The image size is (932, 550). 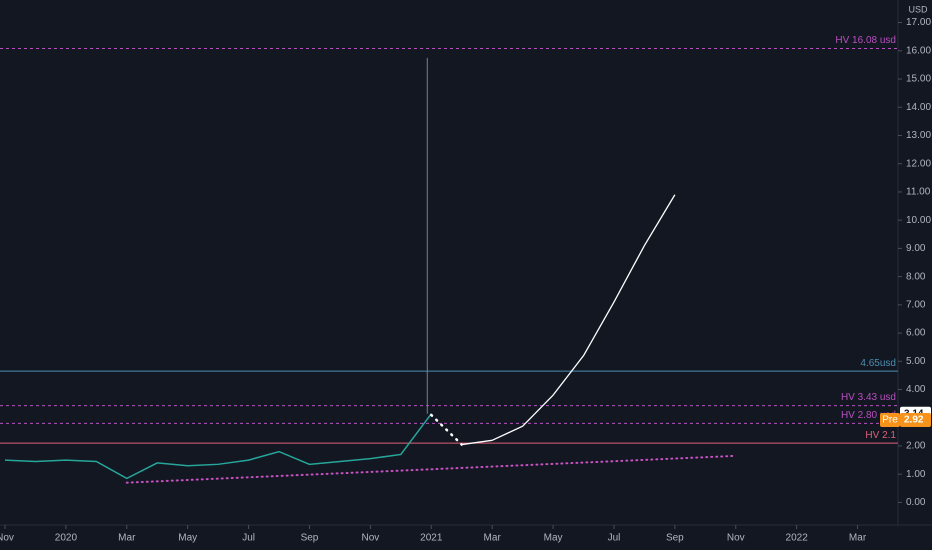 What do you see at coordinates (568, 320) in the screenshot?
I see `curve-projection` at bounding box center [568, 320].